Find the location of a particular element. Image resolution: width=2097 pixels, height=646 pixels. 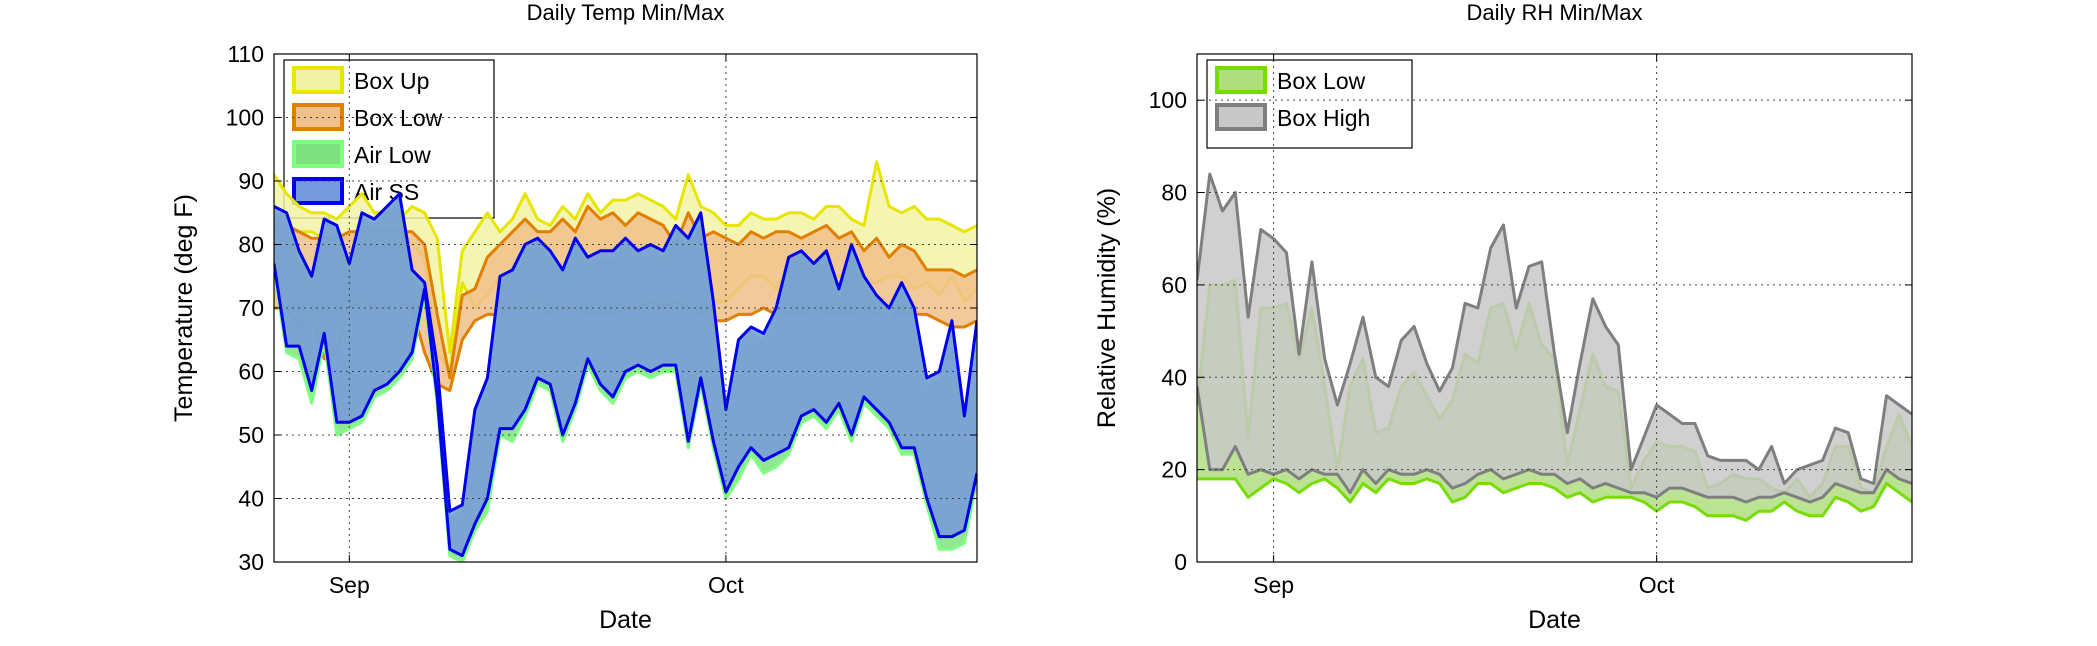

y-tick-label: 110 is located at coordinates (245, 54).